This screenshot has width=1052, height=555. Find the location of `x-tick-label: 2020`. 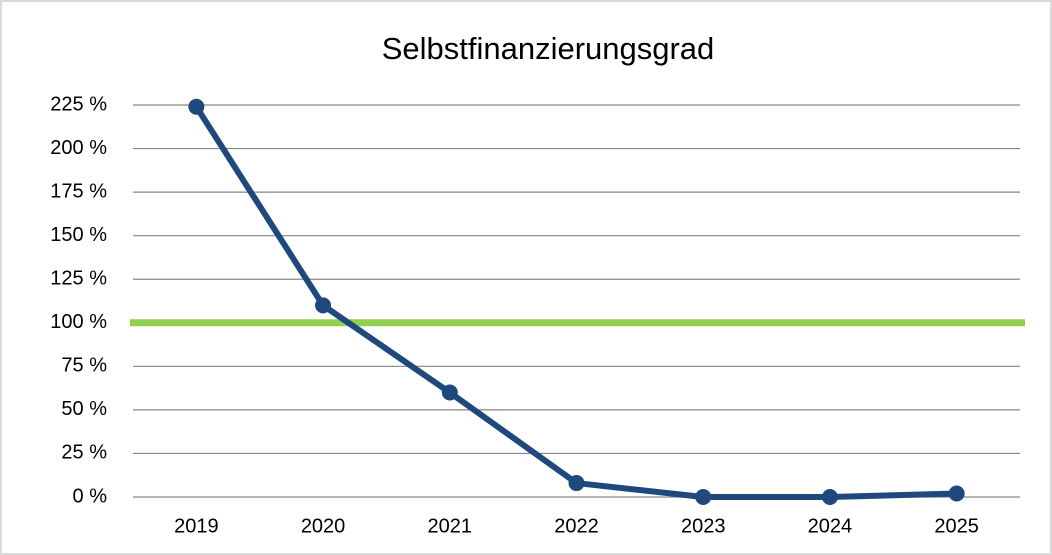

x-tick-label: 2020 is located at coordinates (323, 526).